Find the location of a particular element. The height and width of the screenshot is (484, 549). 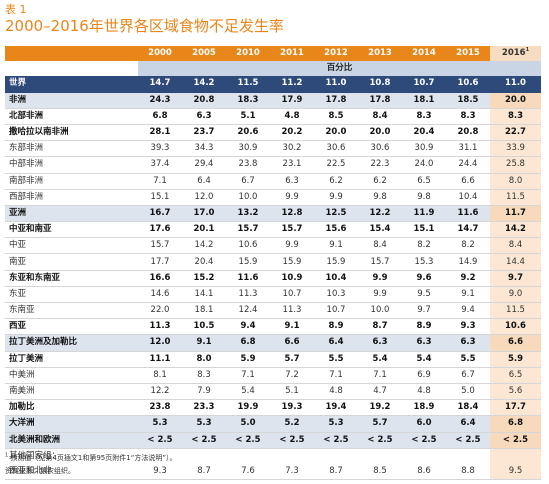

value-cell: 9.4 is located at coordinates (468, 311).